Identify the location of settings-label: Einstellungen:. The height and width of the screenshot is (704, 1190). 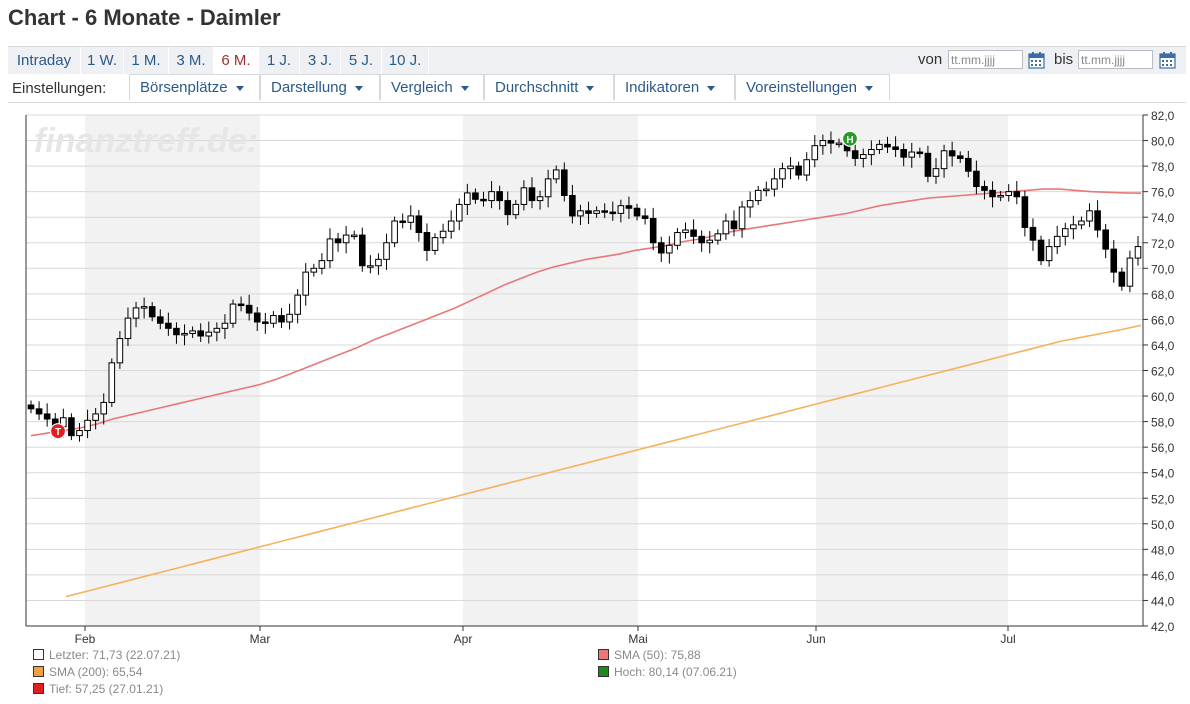
(59, 88).